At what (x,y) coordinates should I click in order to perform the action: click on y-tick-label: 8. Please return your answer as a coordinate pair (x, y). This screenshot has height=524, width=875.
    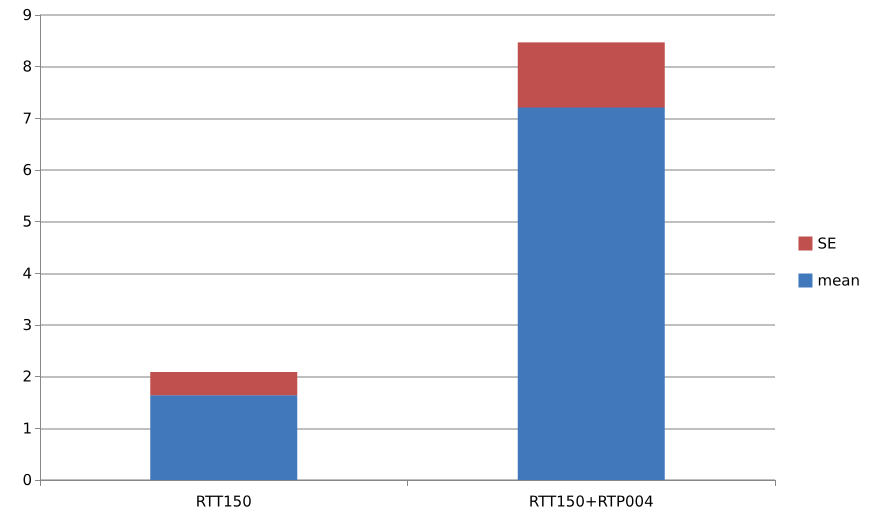
    Looking at the image, I should click on (27, 67).